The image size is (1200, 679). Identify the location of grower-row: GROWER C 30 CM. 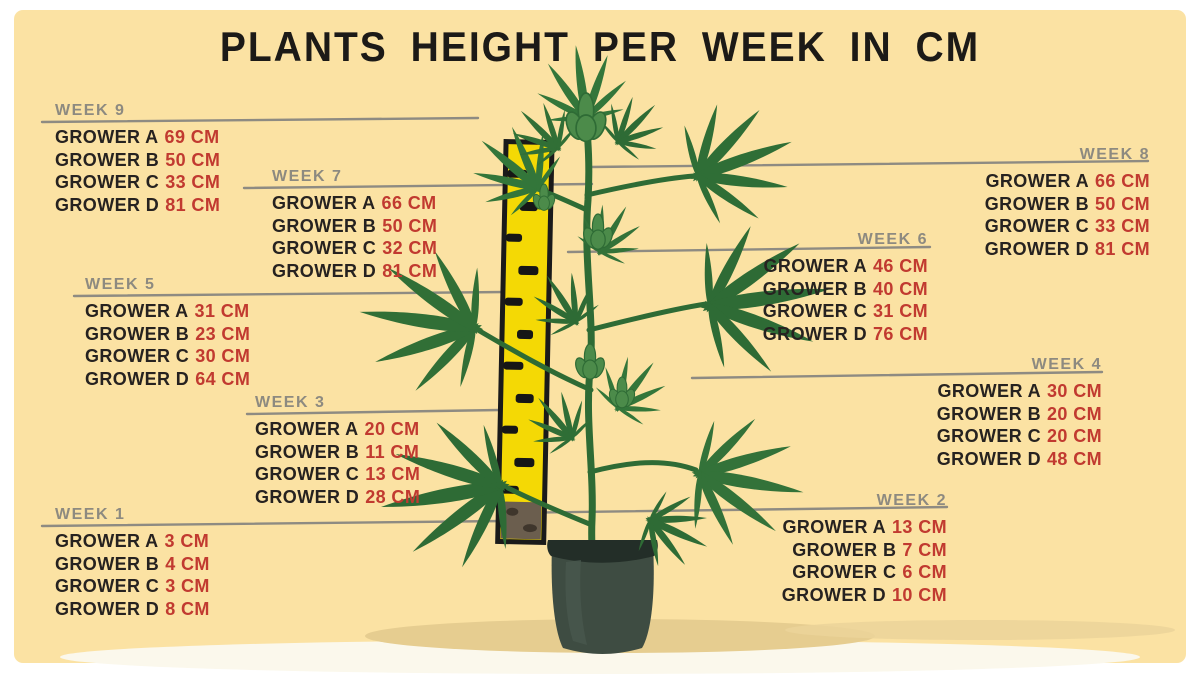
(167, 356).